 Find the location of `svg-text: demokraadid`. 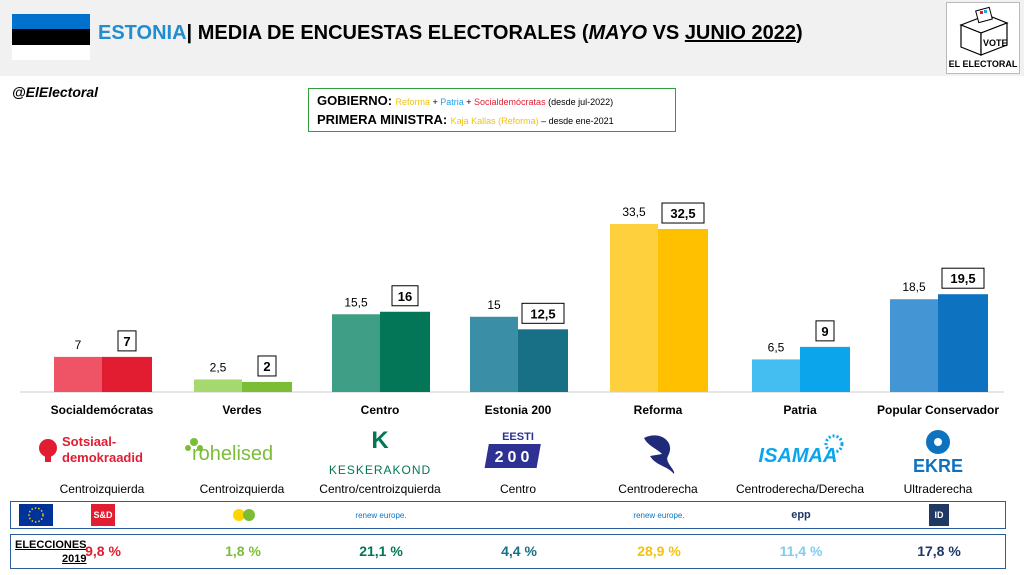

svg-text: demokraadid is located at coordinates (102, 457).